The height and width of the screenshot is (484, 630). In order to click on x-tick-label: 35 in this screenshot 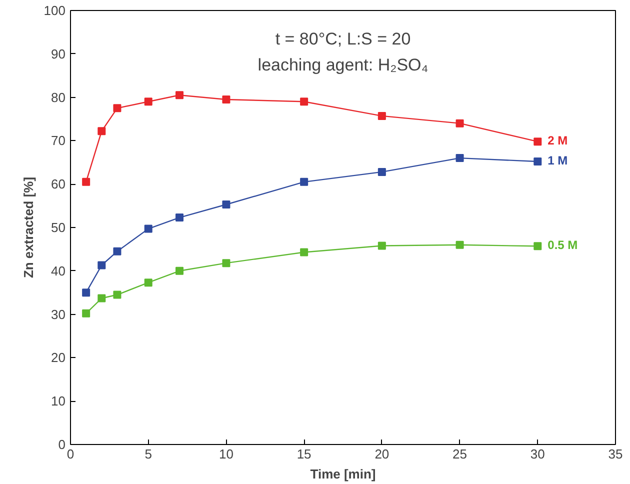, I will do `click(615, 454)`.